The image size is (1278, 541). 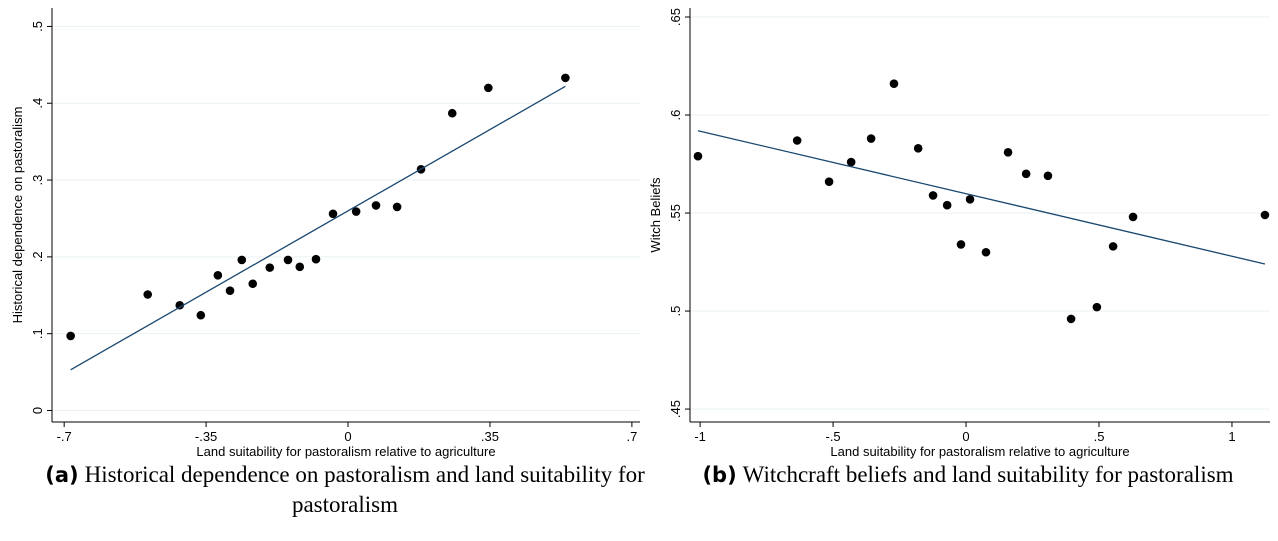 What do you see at coordinates (490, 436) in the screenshot?
I see `x-tick-label: .35` at bounding box center [490, 436].